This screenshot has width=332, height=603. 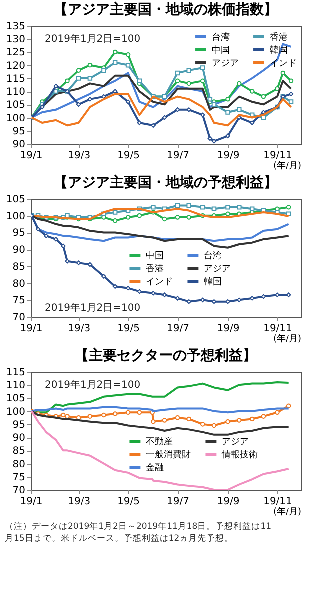 I want to click on y-tick-label: 135, so click(x=16, y=27).